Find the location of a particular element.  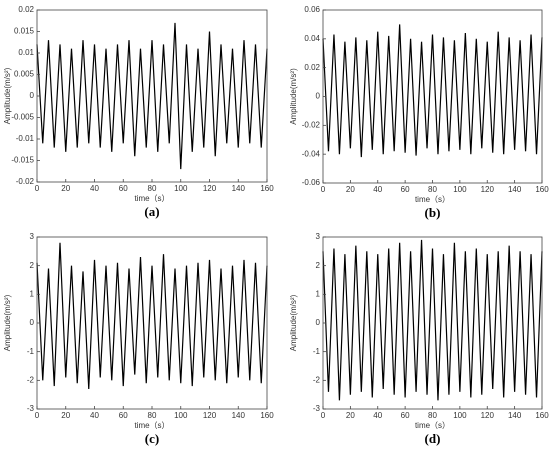

panel-caption: (d) is located at coordinates (433, 438).